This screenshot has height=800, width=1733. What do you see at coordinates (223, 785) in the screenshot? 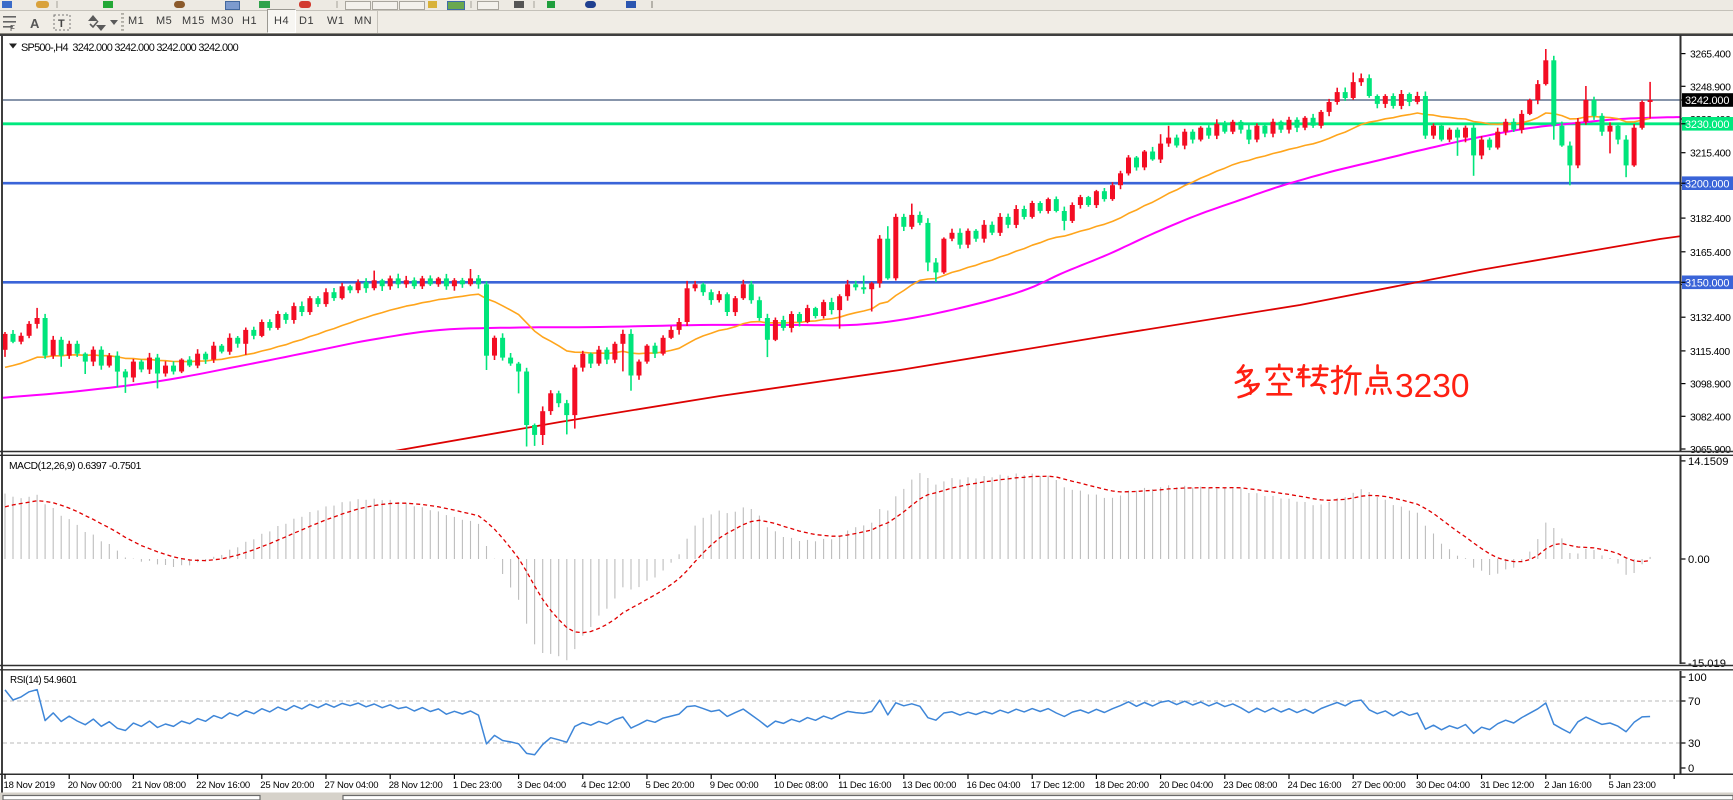
I see `svg-text: 22 Nov 16:00` at bounding box center [223, 785].